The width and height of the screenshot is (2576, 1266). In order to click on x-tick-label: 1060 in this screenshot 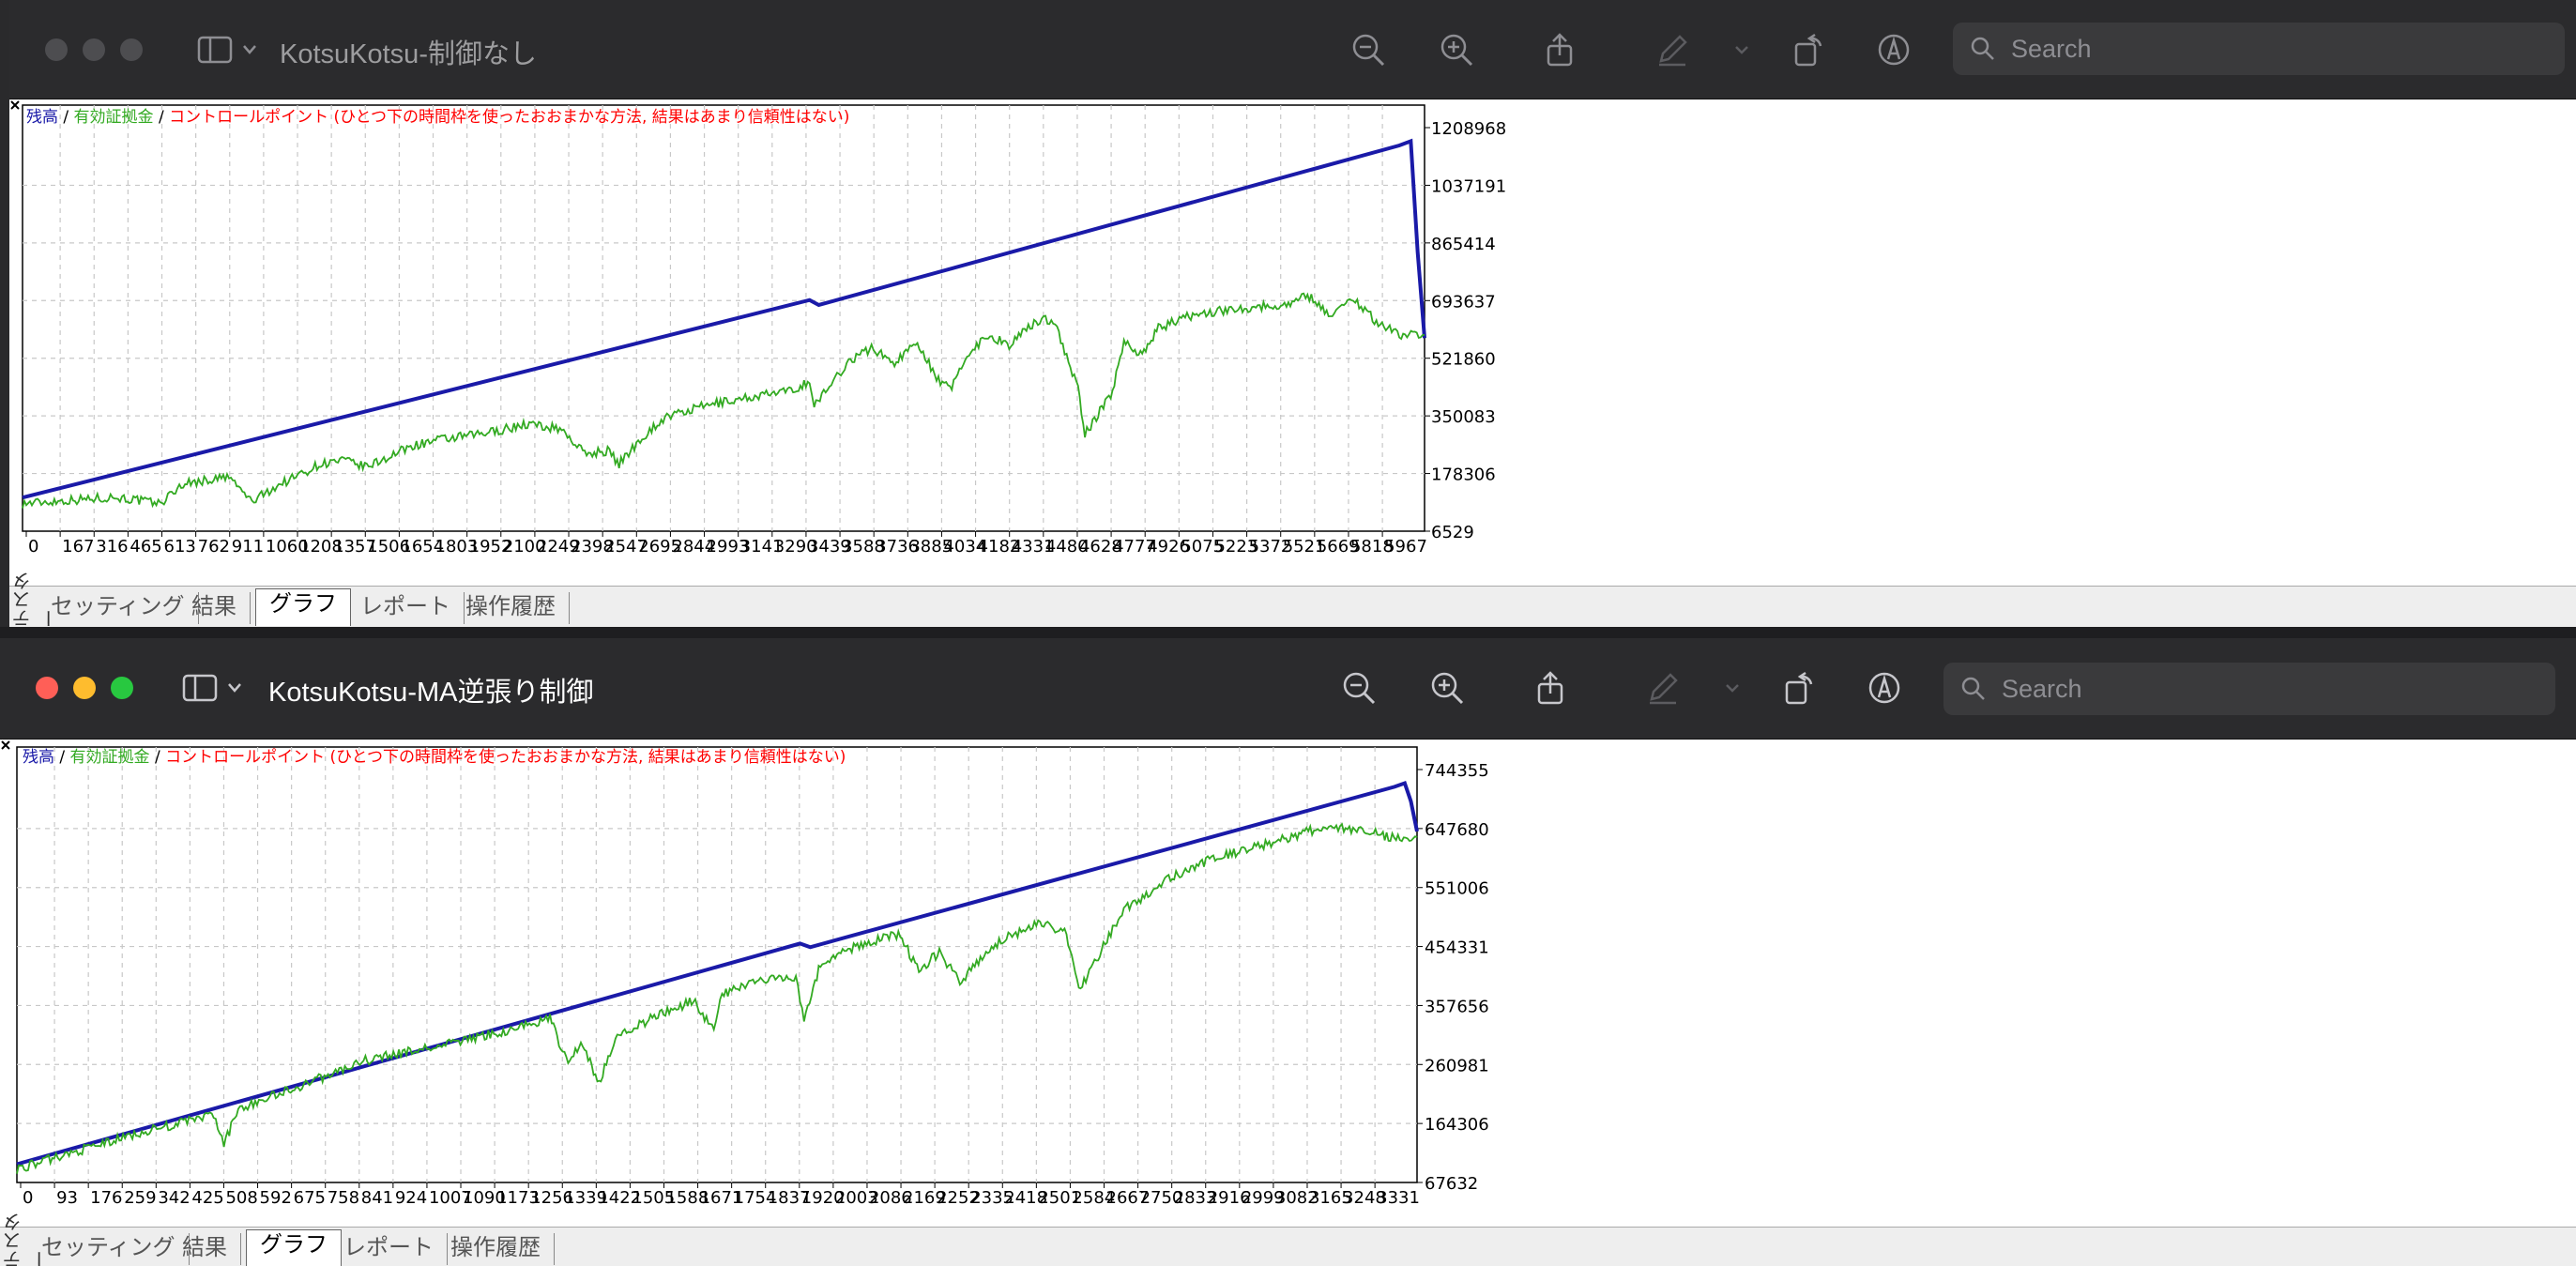, I will do `click(287, 547)`.